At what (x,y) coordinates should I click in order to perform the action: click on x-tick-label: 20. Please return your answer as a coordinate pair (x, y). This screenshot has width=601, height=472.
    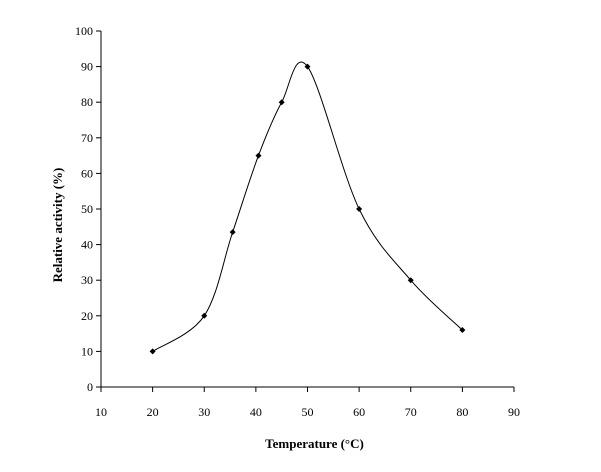
    Looking at the image, I should click on (153, 412).